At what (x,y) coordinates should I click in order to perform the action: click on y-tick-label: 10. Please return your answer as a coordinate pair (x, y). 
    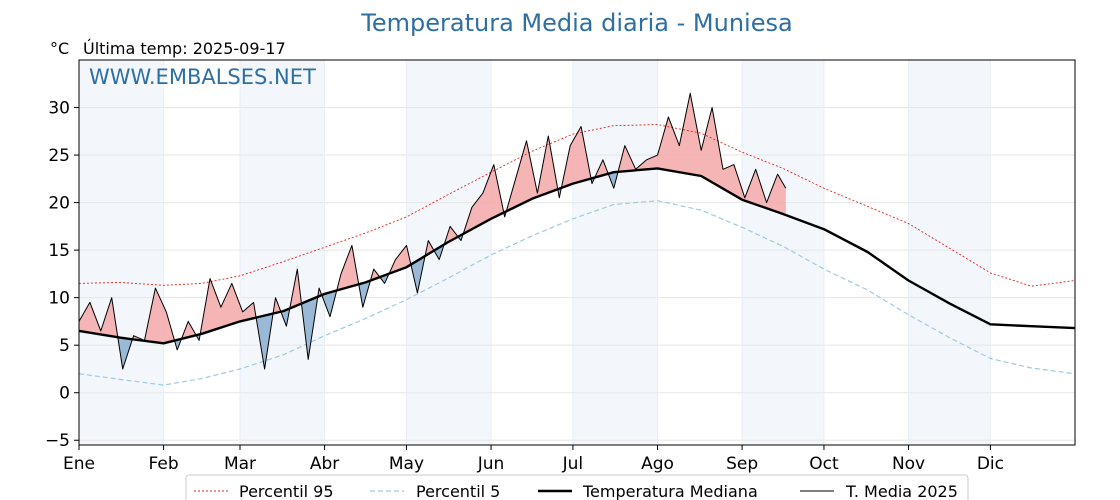
    Looking at the image, I should click on (59, 299).